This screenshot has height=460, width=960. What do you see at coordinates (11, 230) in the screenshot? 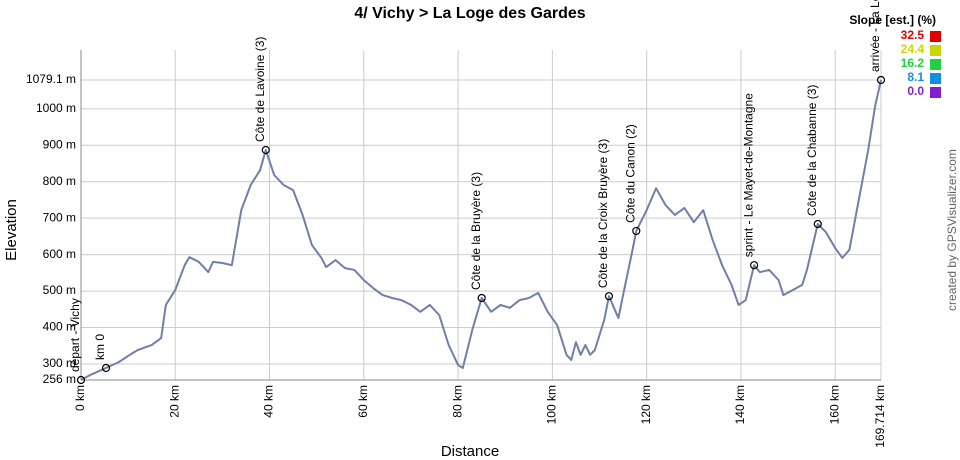
I see `y-axis-label: Elevation` at bounding box center [11, 230].